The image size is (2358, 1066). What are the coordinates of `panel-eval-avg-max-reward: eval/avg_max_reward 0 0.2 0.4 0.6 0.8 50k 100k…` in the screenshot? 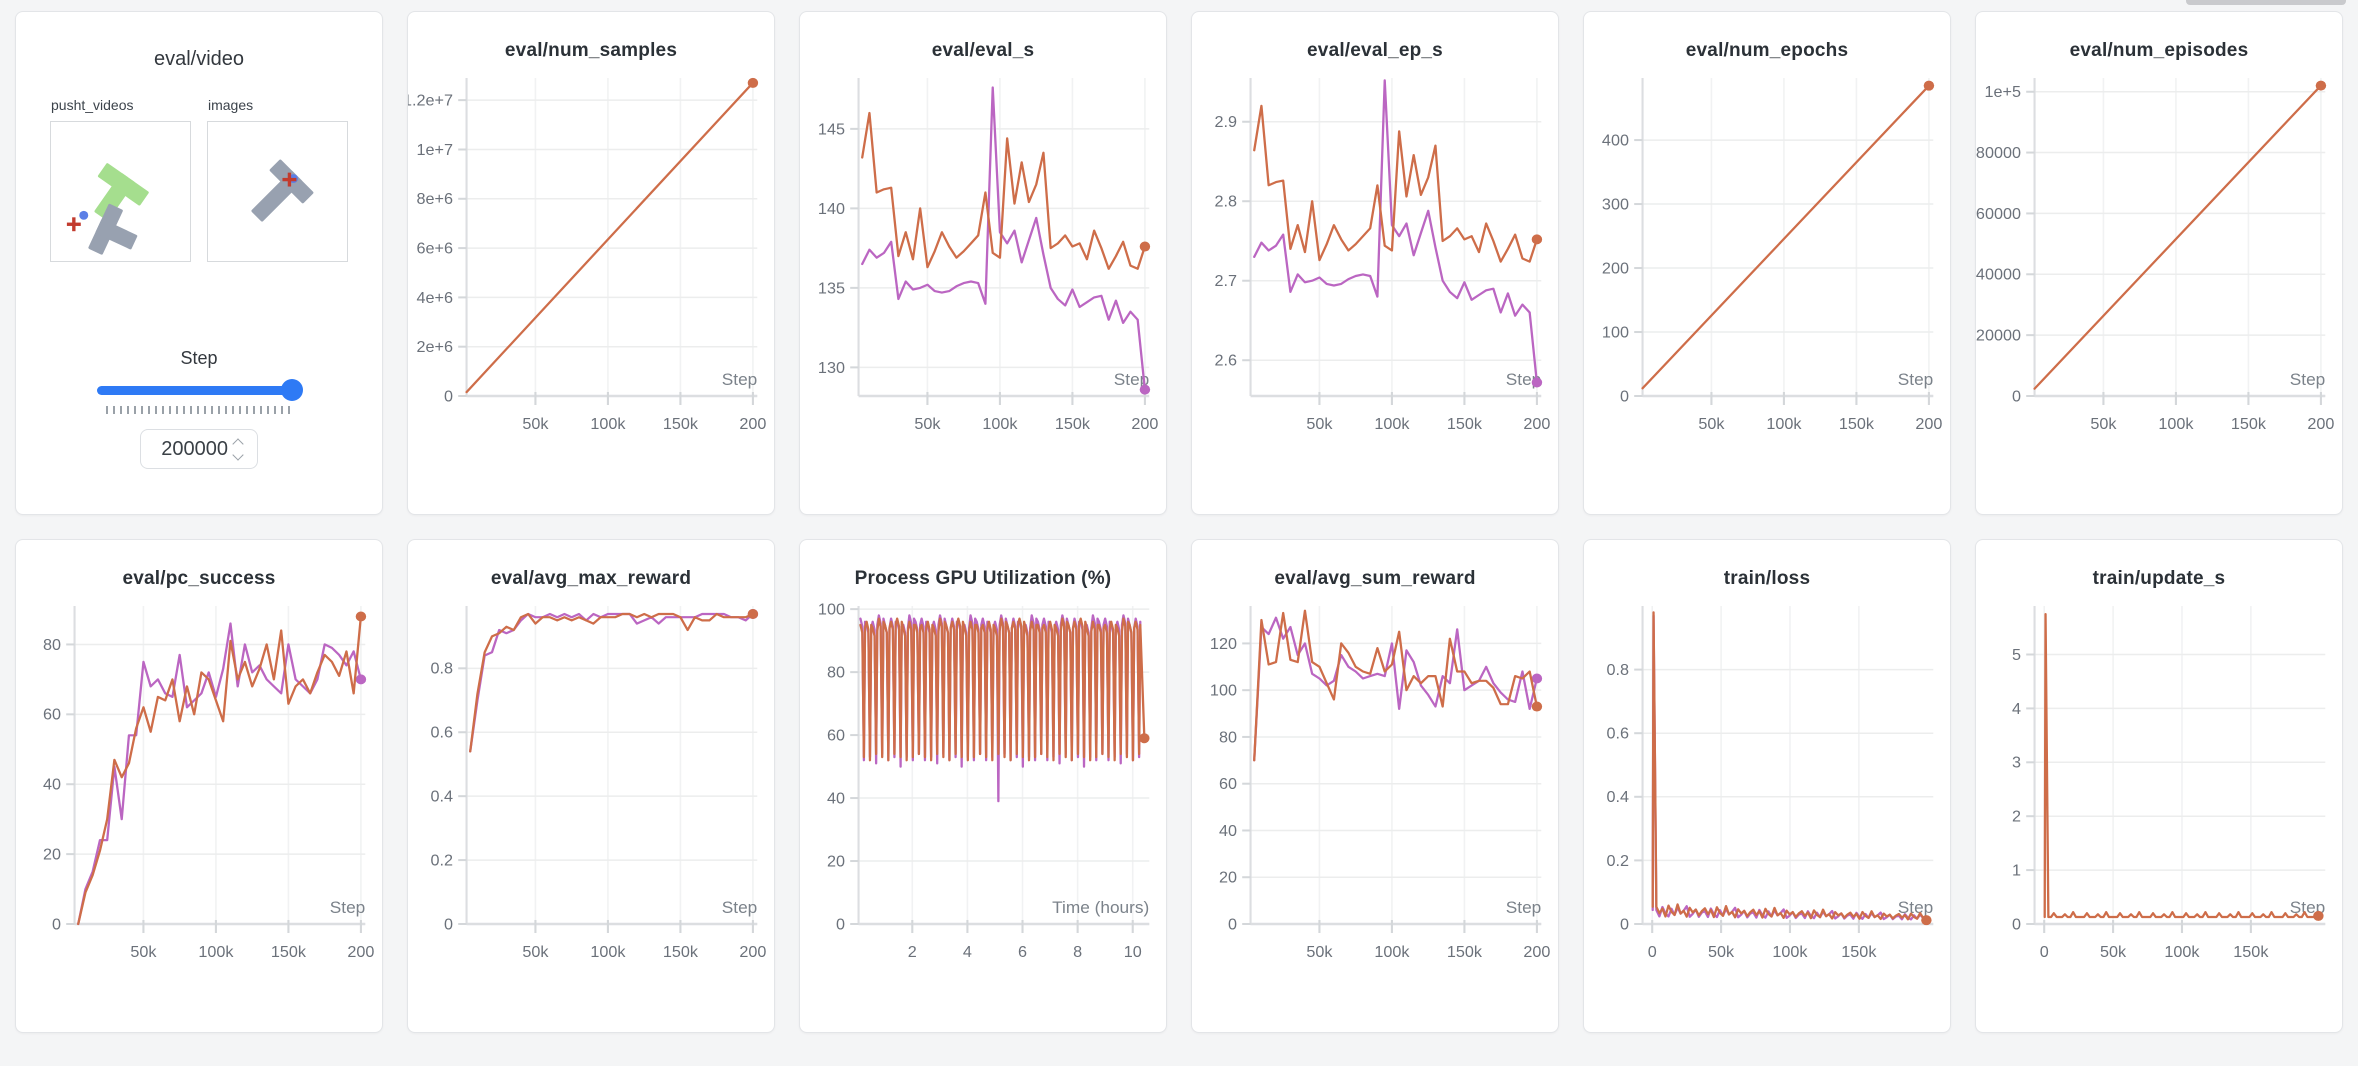 It's located at (591, 786).